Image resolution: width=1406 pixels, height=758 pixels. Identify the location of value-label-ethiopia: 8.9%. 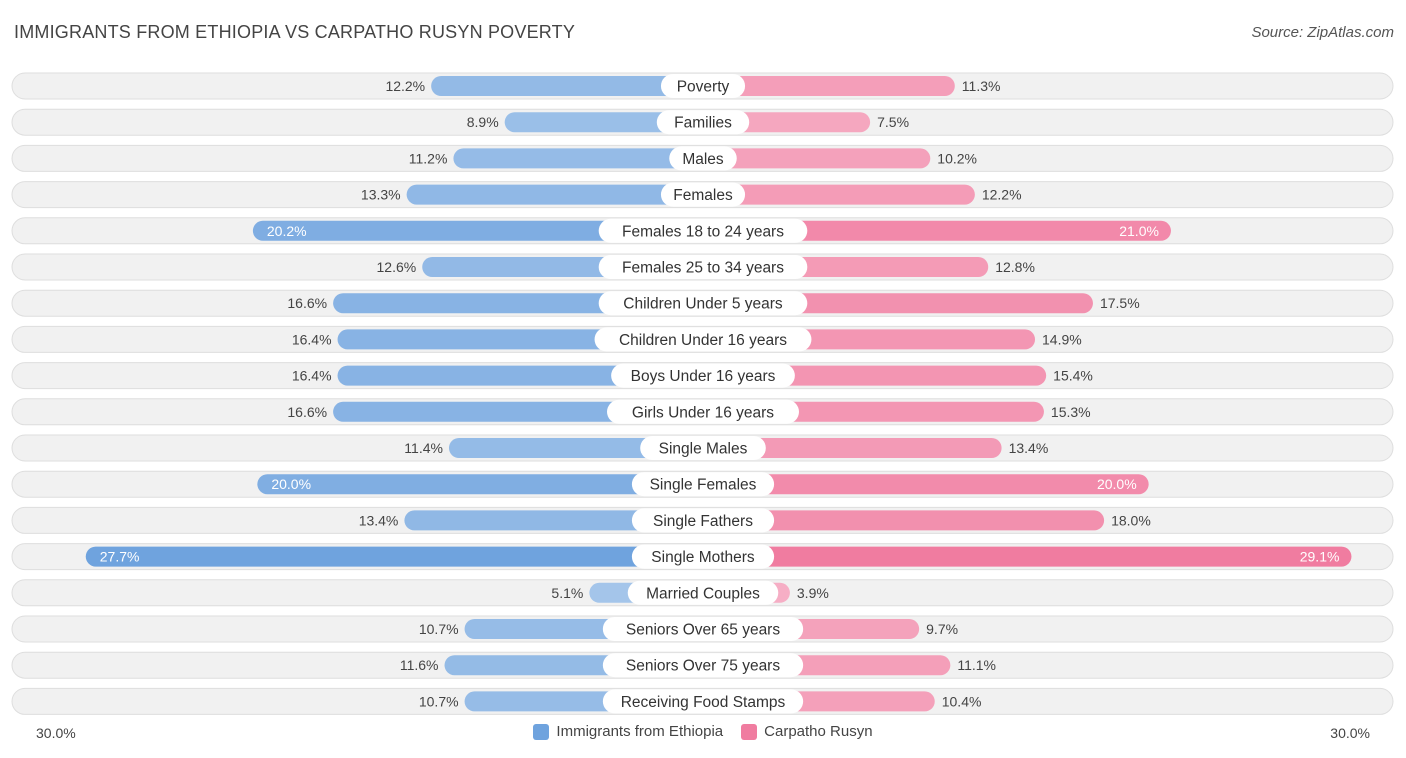
(483, 122).